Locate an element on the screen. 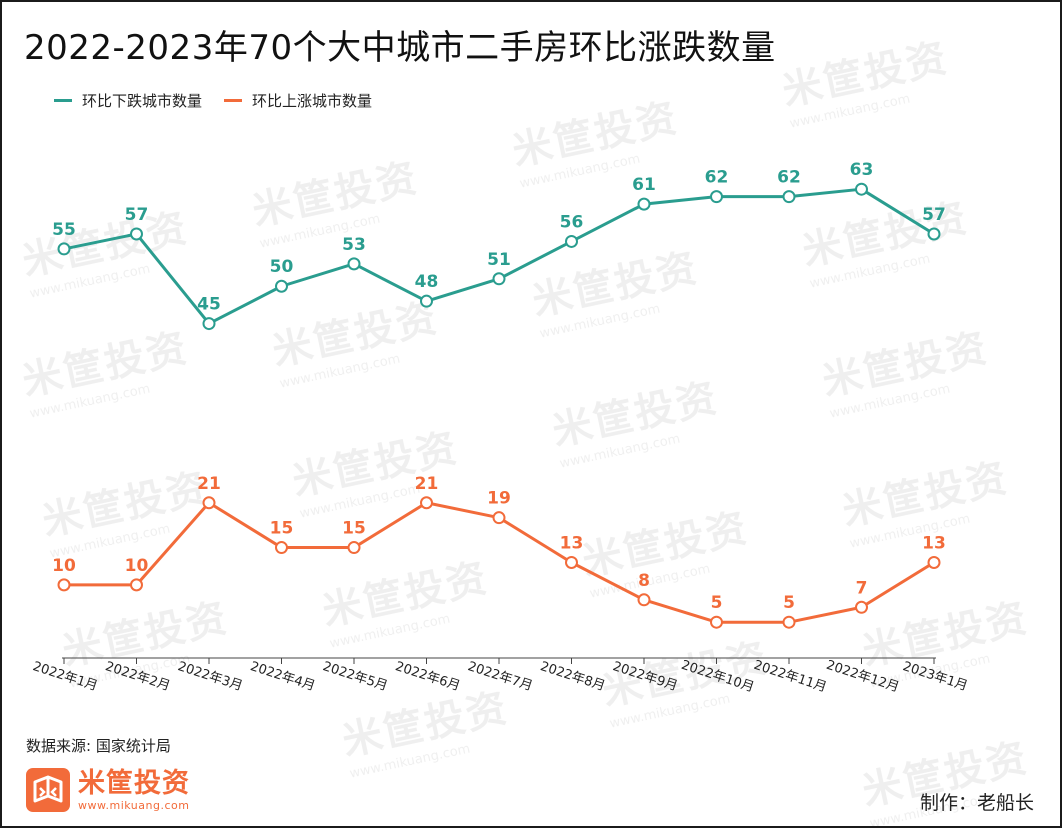 This screenshot has width=1062, height=832. data-label: 63 is located at coordinates (862, 170).